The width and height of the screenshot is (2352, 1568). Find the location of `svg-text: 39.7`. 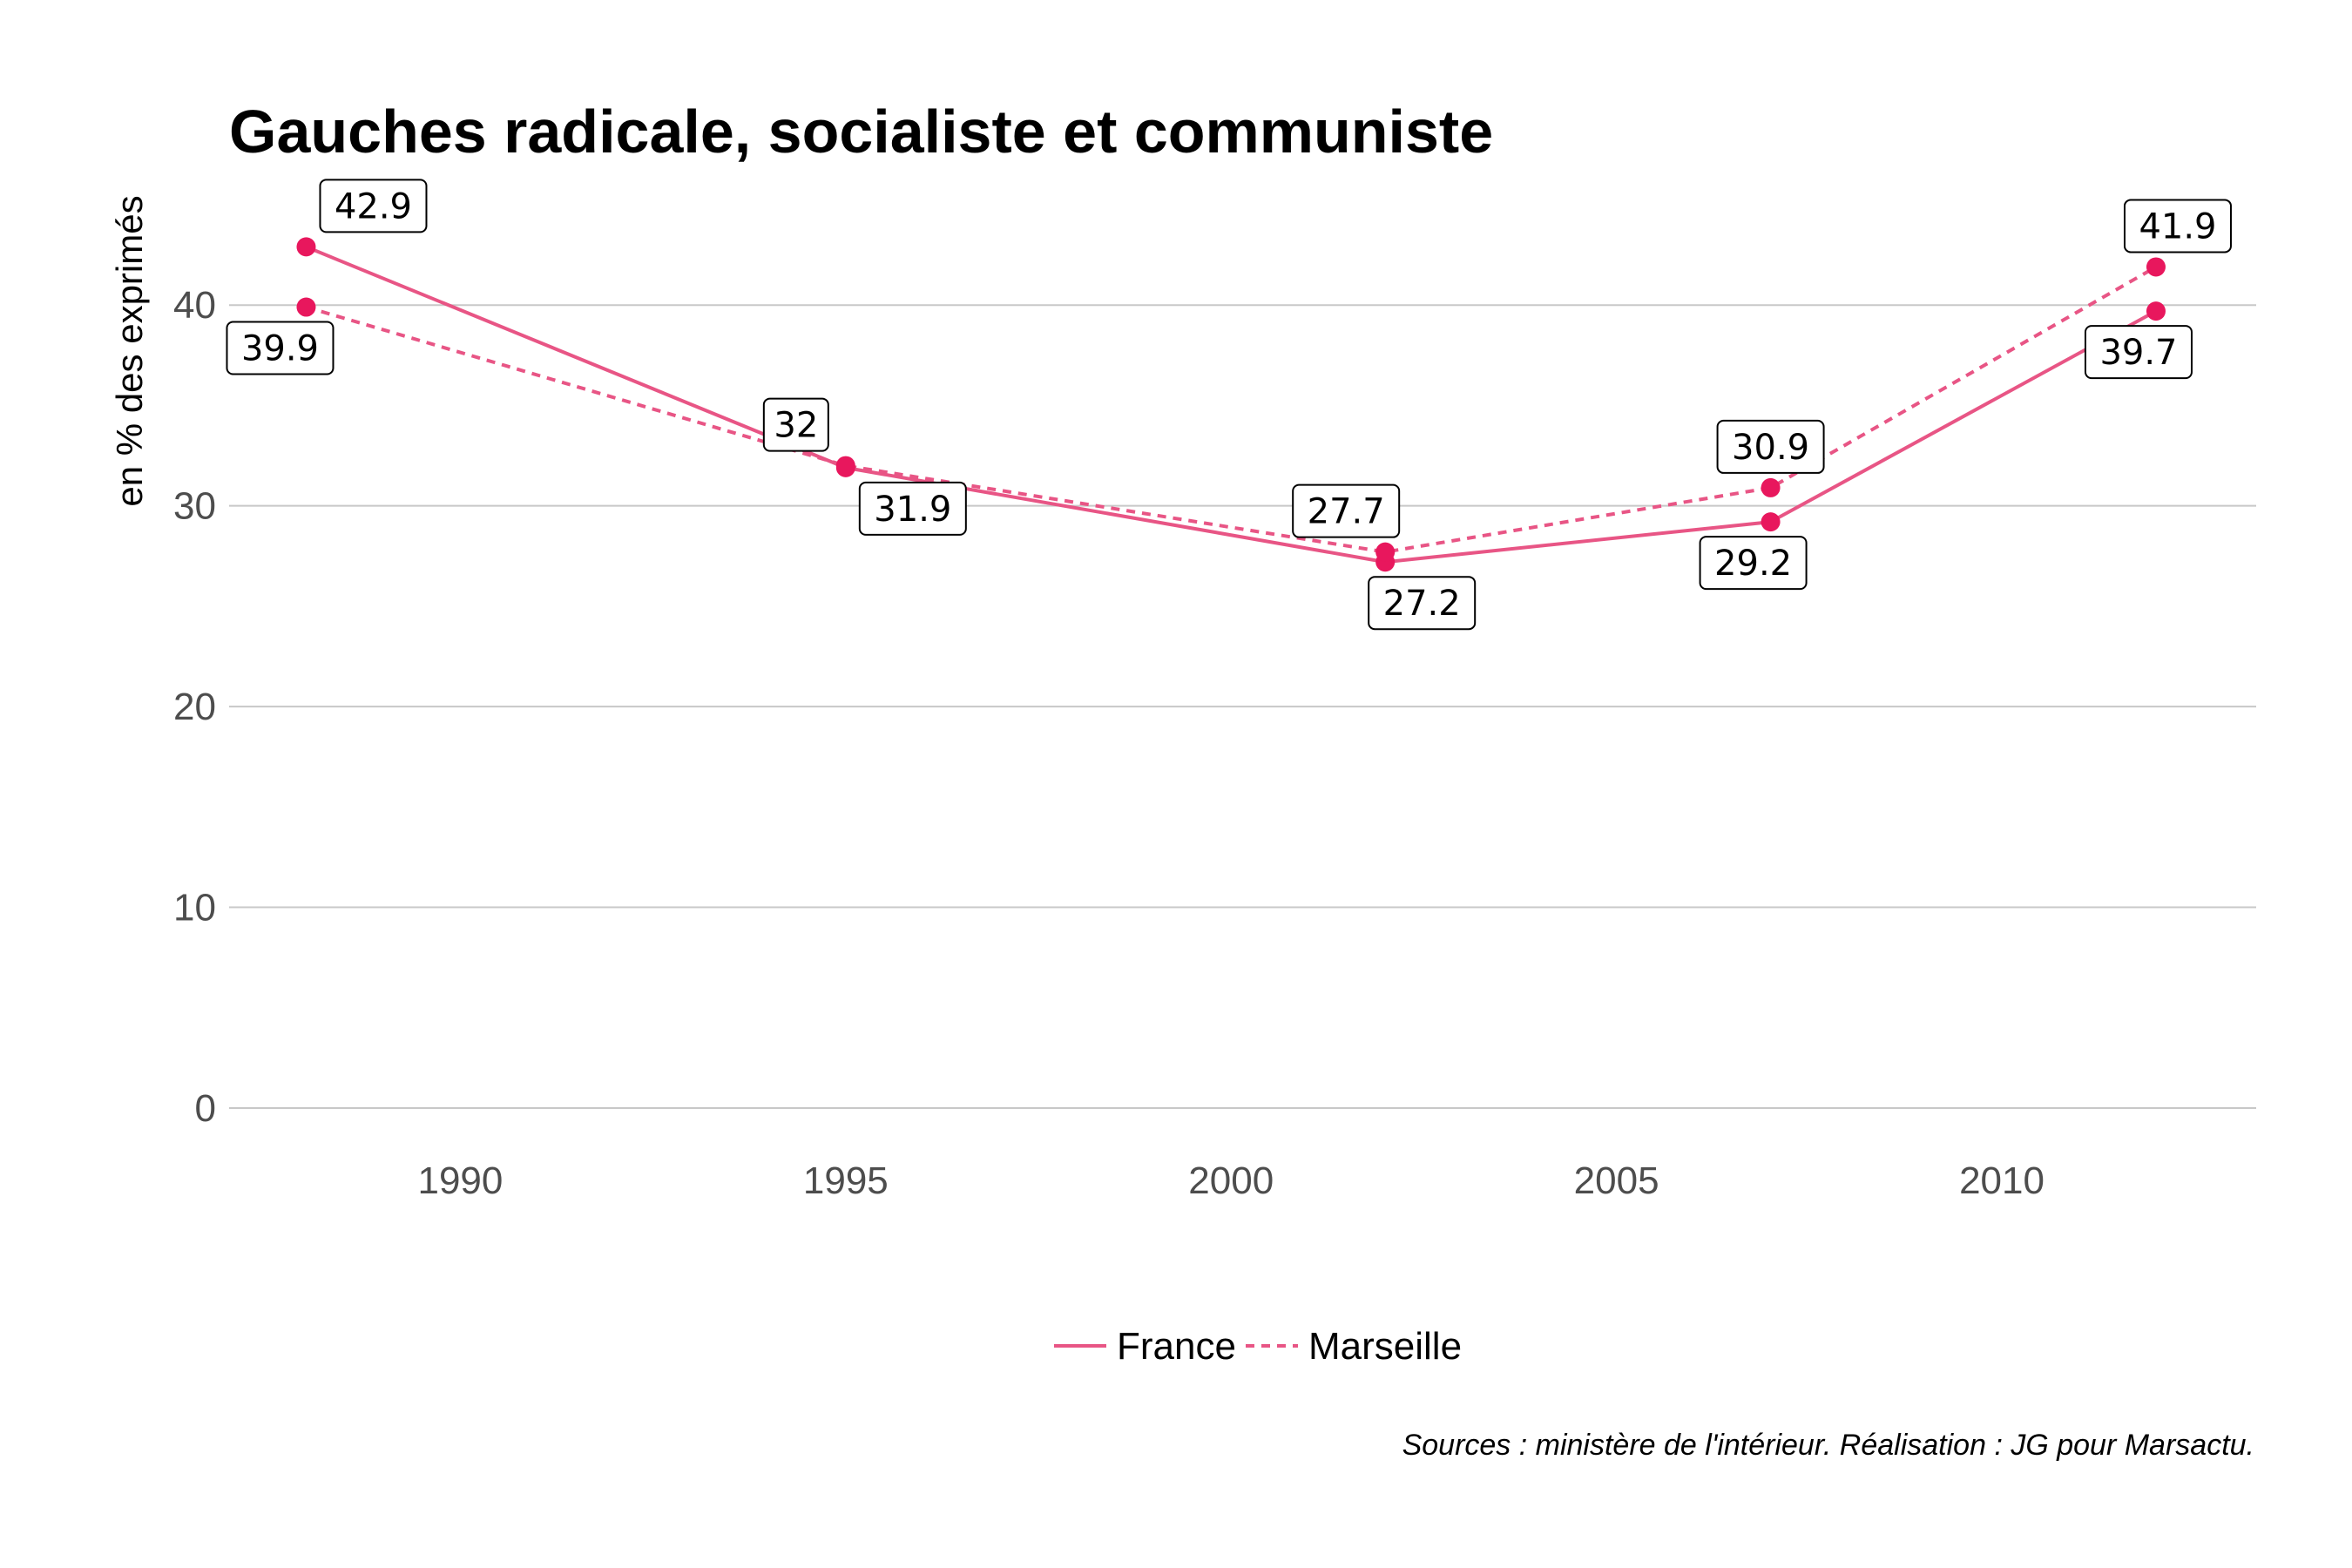

svg-text: 39.7 is located at coordinates (2138, 353).